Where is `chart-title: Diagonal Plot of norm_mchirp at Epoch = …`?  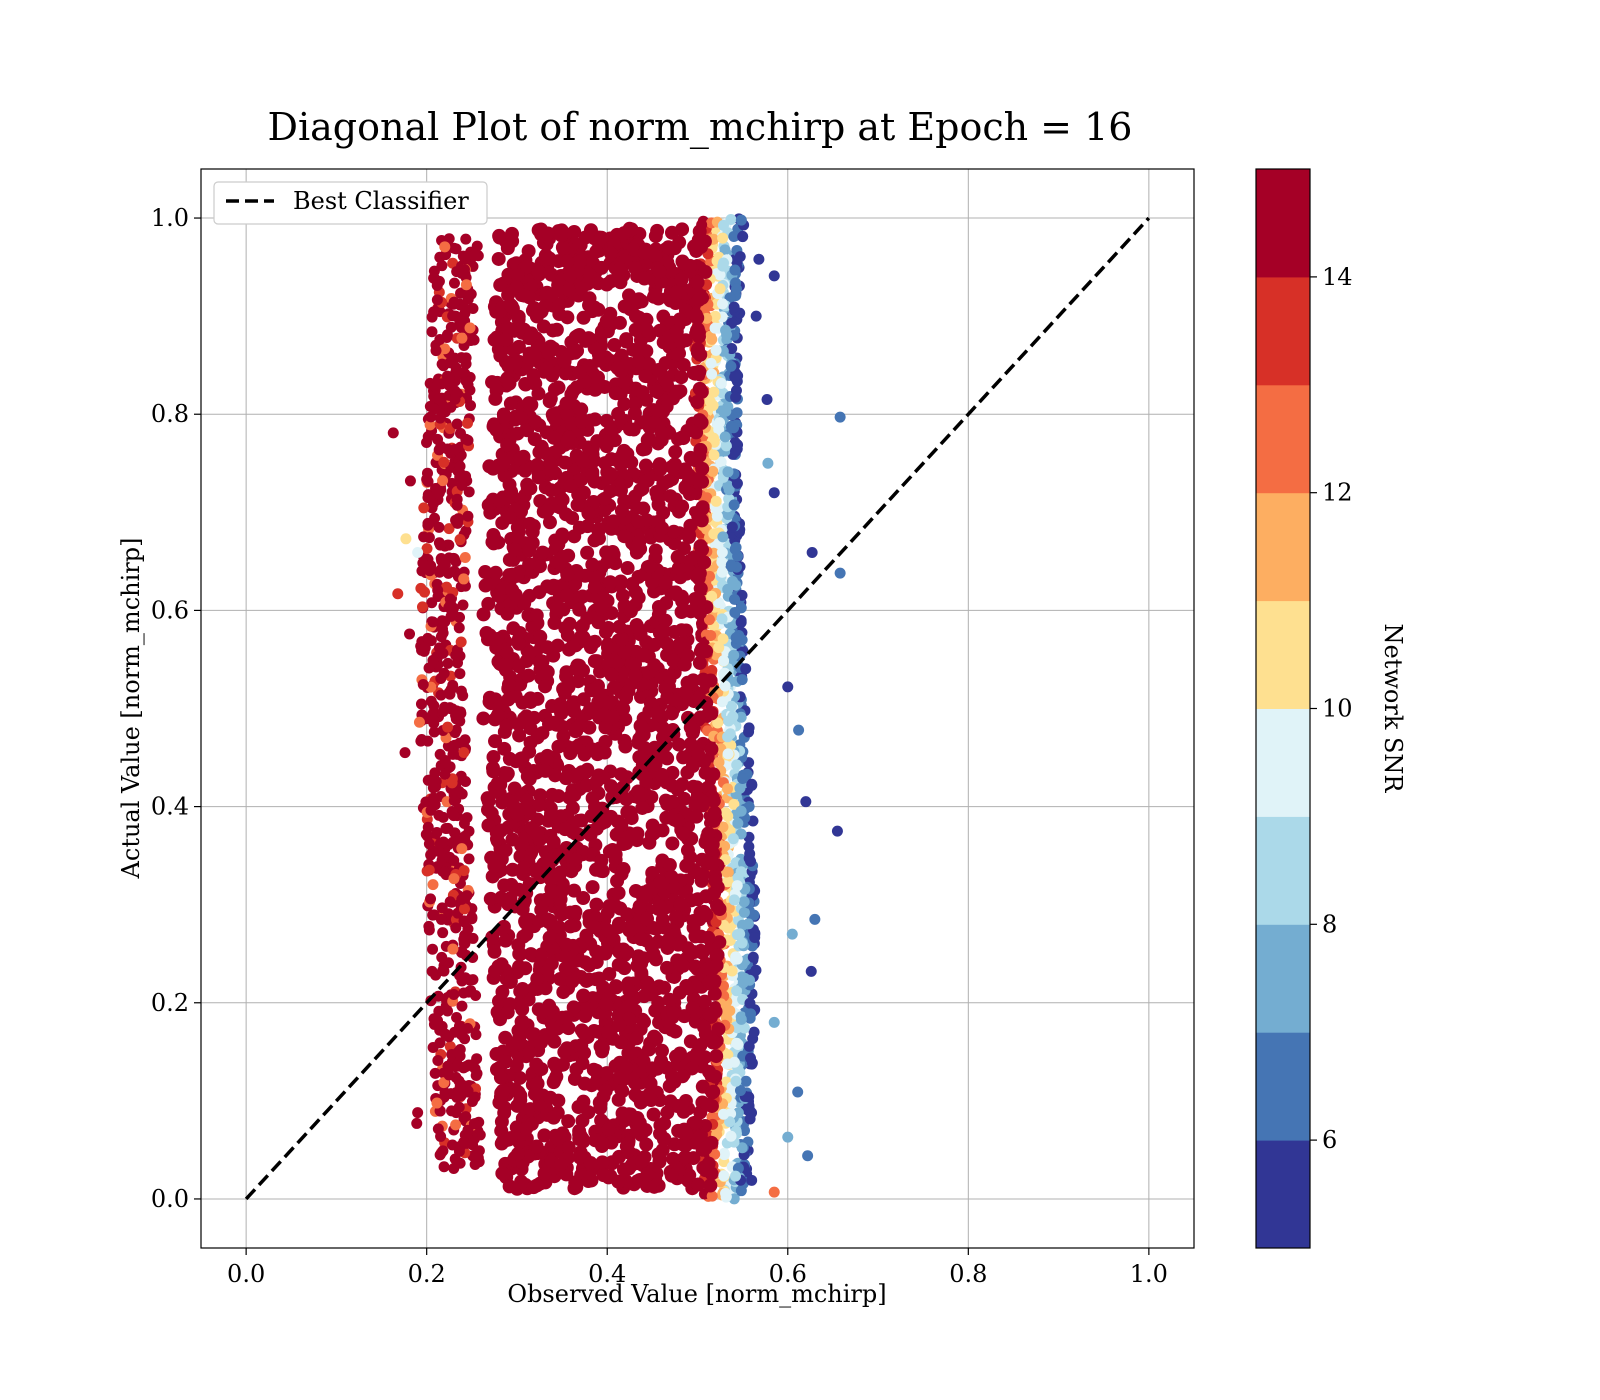
chart-title: Diagonal Plot of norm_mchirp at Epoch = … is located at coordinates (700, 127).